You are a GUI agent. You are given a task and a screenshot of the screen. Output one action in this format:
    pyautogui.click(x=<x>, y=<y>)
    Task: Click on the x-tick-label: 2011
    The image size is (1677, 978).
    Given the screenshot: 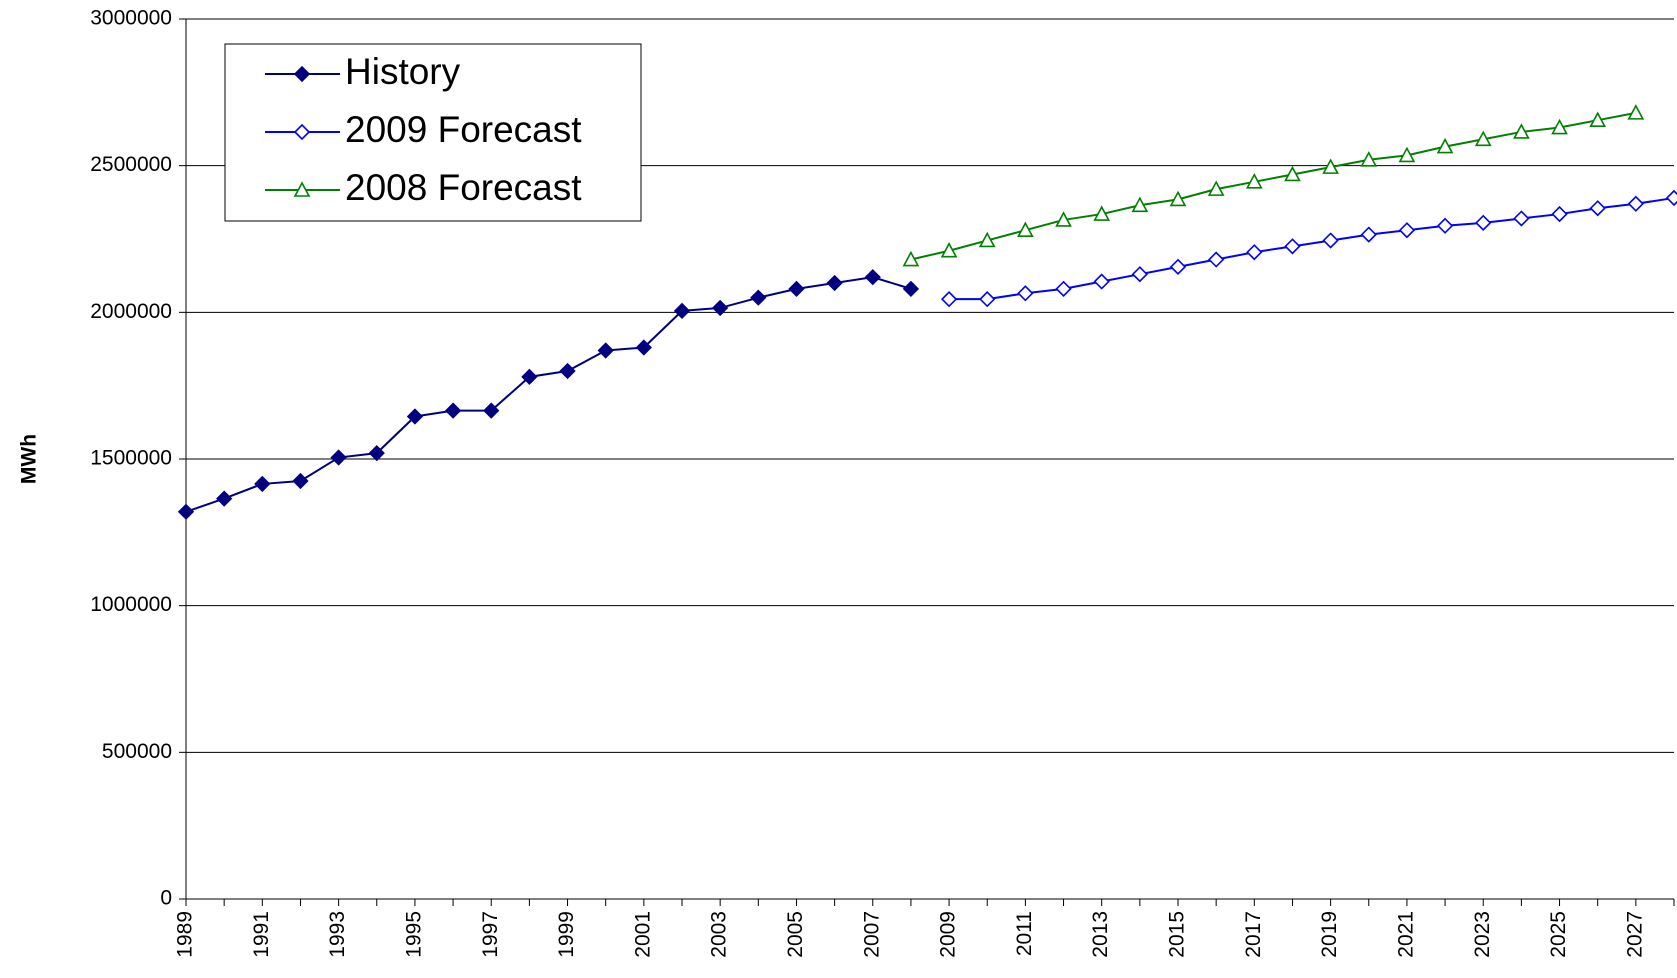 What is the action you would take?
    pyautogui.click(x=1024, y=933)
    